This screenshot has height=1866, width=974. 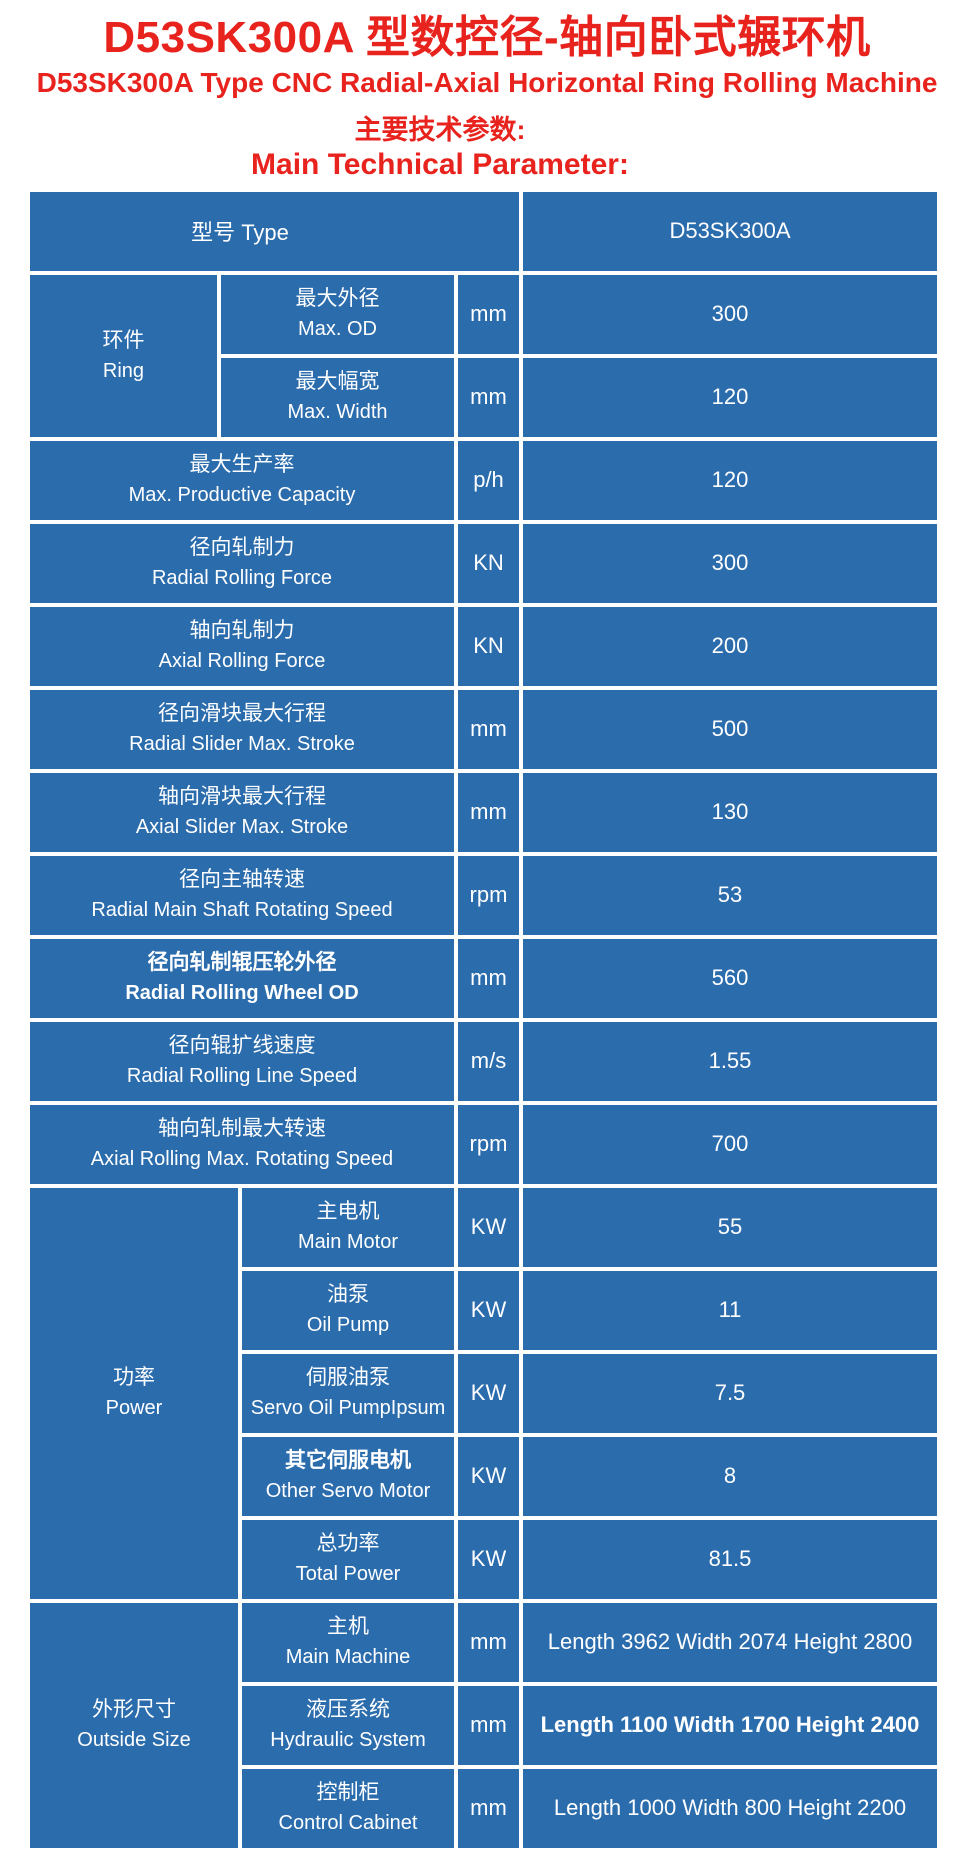 What do you see at coordinates (348, 1242) in the screenshot?
I see `label-en: Main Motor` at bounding box center [348, 1242].